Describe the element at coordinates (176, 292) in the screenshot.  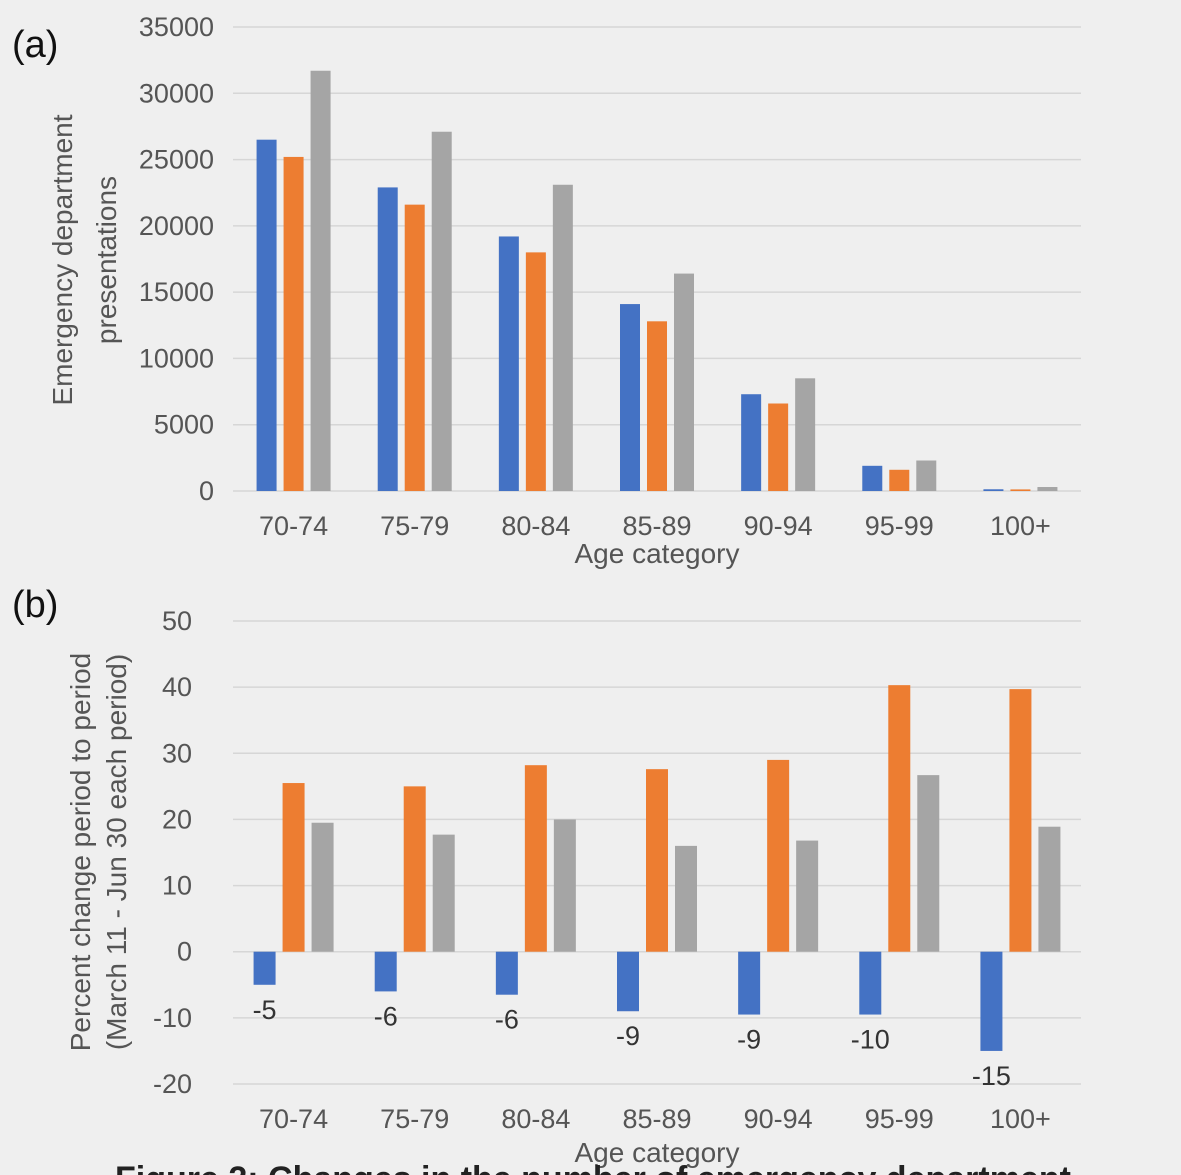
I see `y-tick-label: 15000` at that location.